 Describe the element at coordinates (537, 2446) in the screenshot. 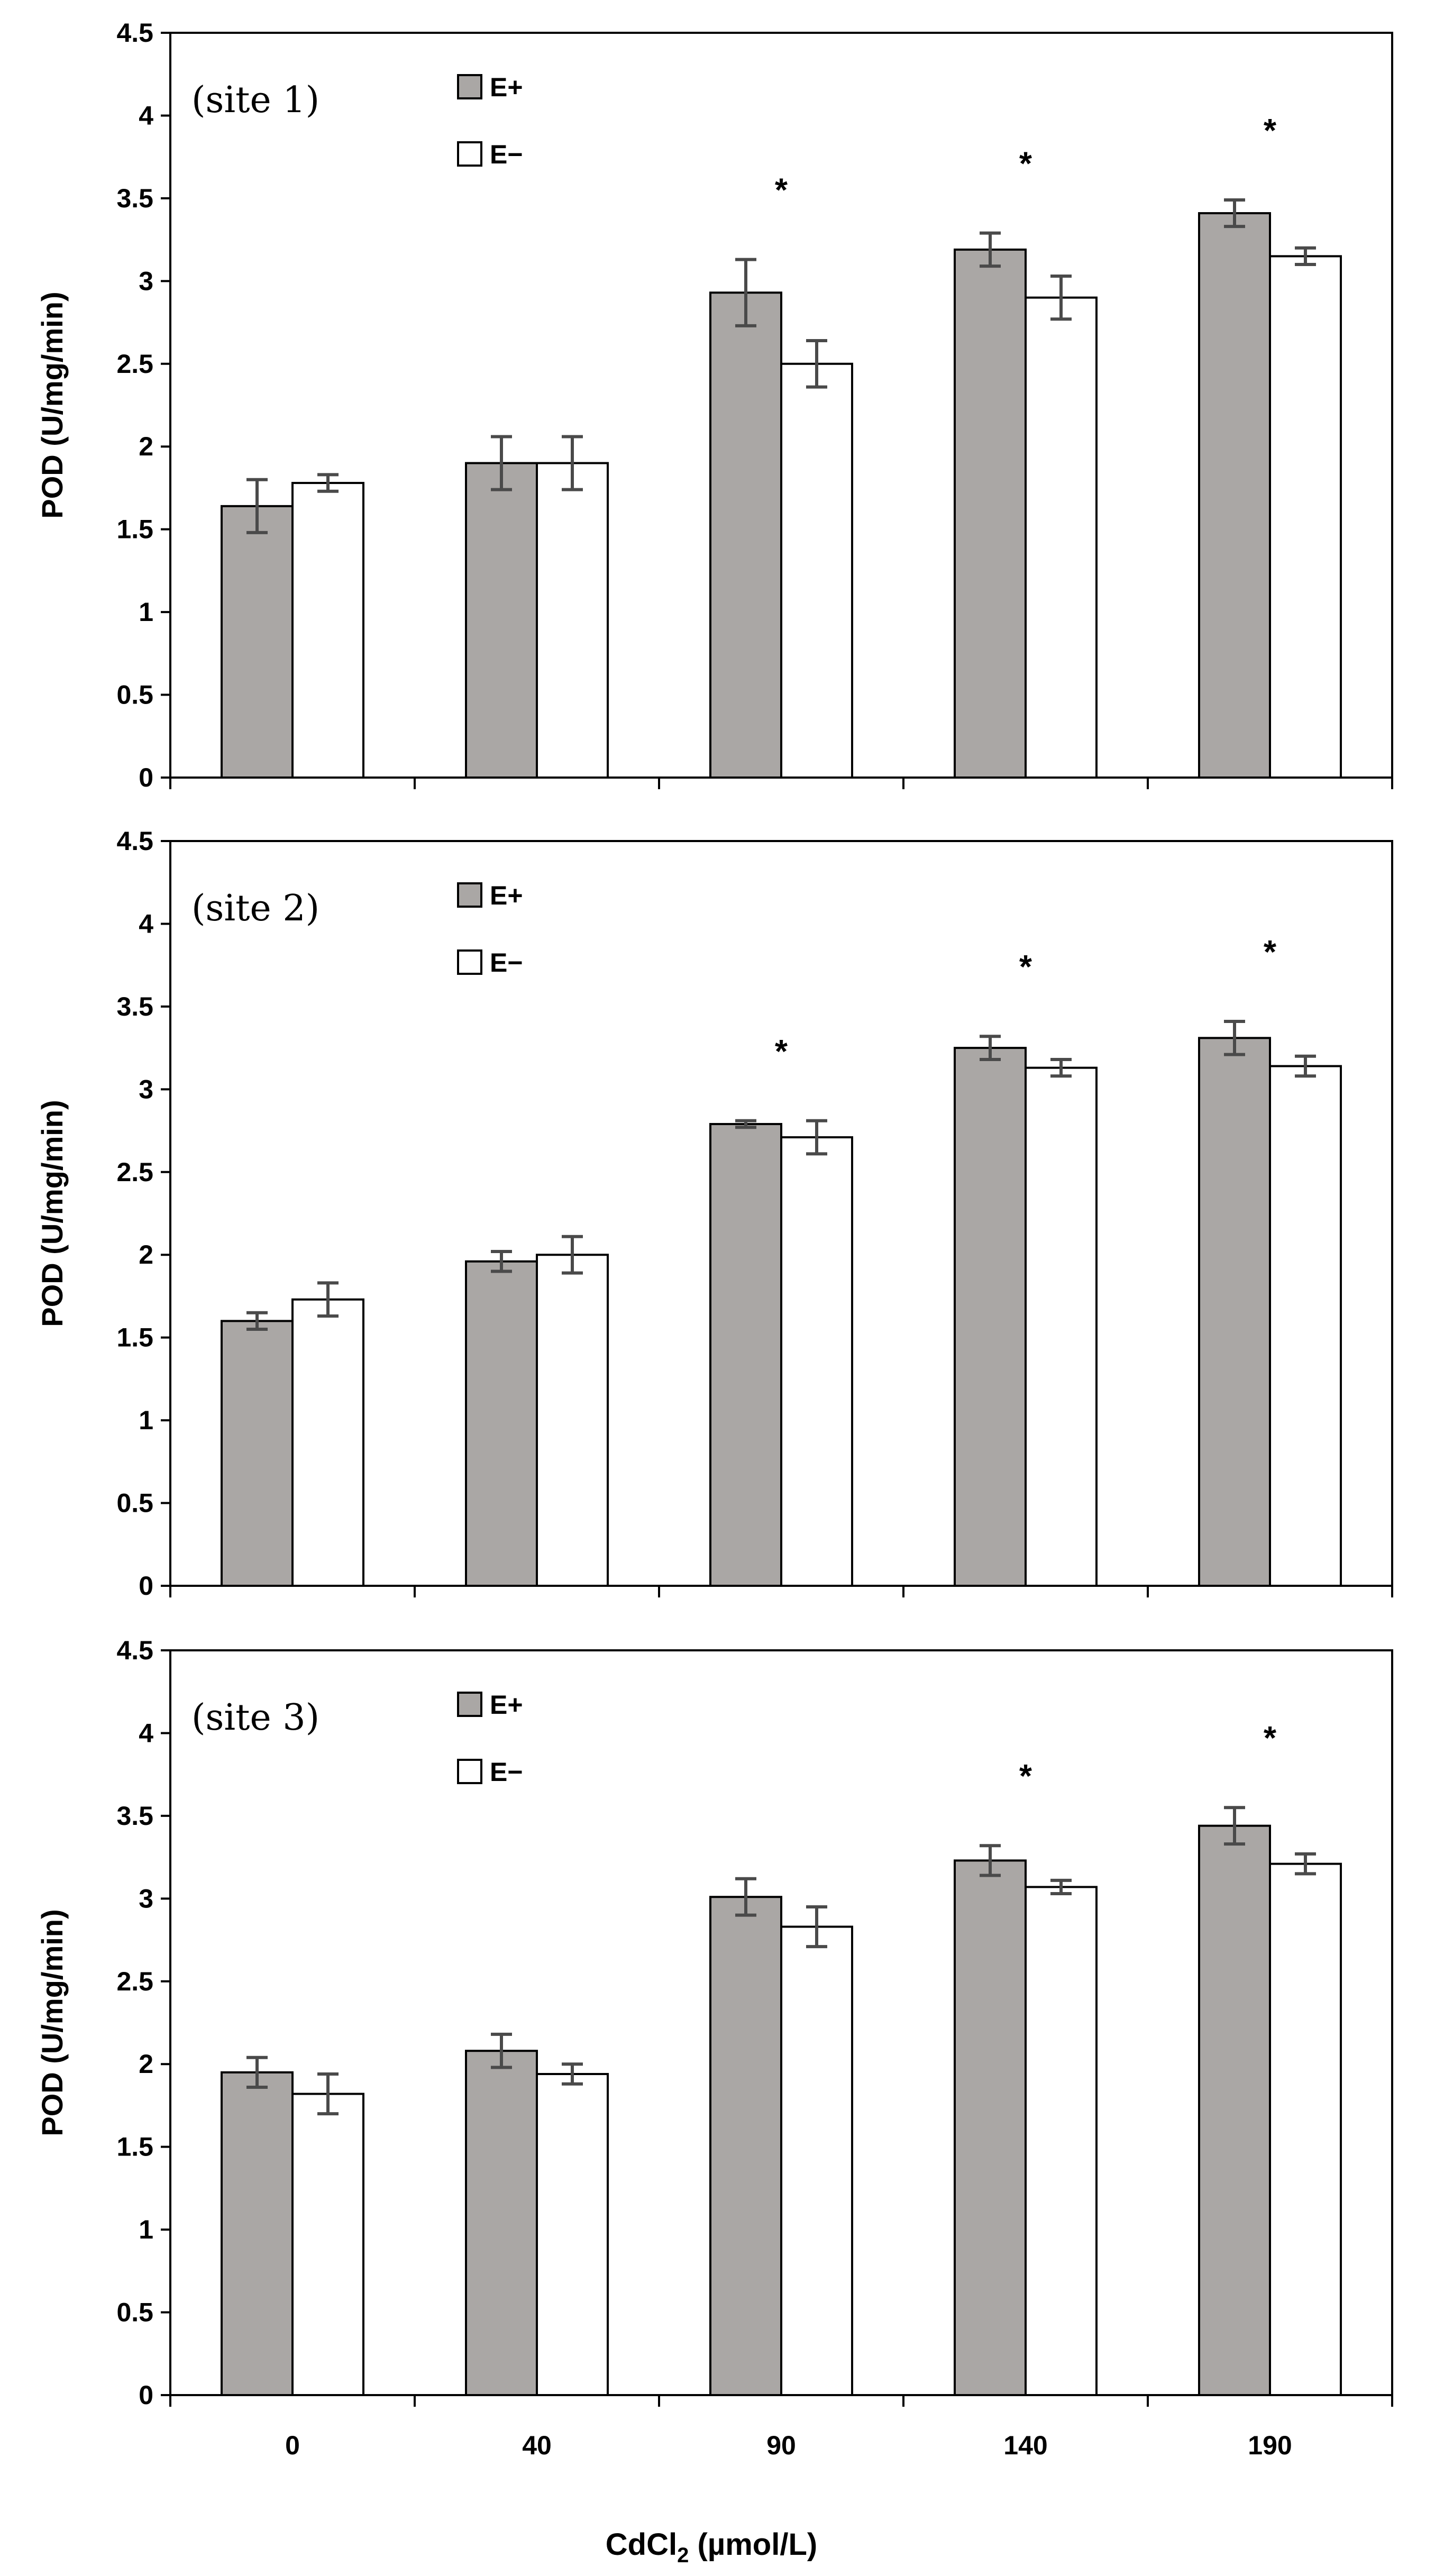

I see `x-tick-label: 40` at that location.